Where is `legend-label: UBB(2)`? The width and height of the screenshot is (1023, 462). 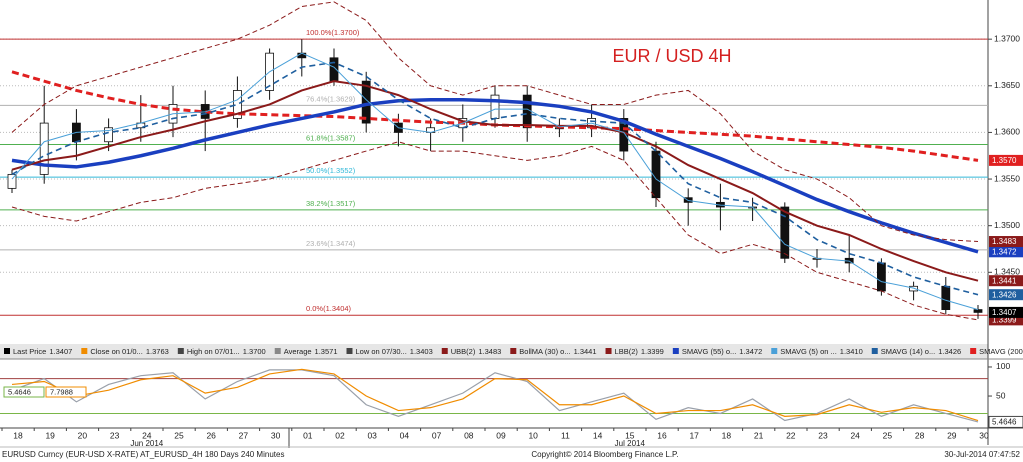 legend-label: UBB(2) is located at coordinates (463, 351).